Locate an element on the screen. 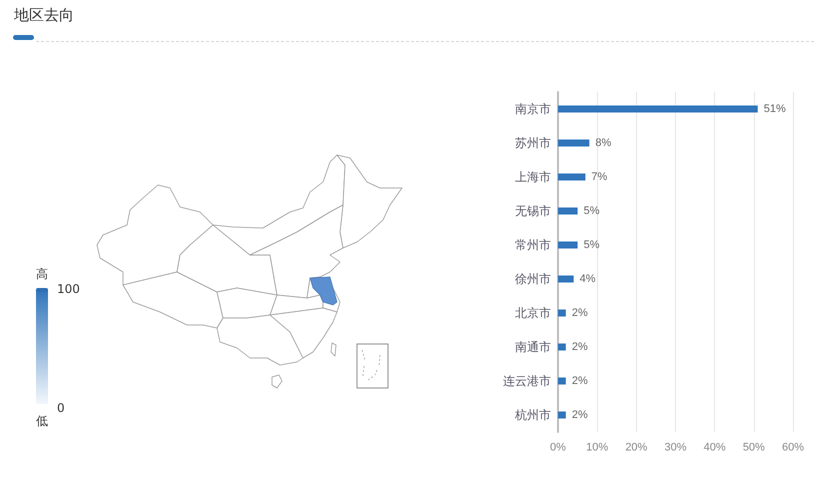 The height and width of the screenshot is (479, 816). text: 低 is located at coordinates (42, 421).